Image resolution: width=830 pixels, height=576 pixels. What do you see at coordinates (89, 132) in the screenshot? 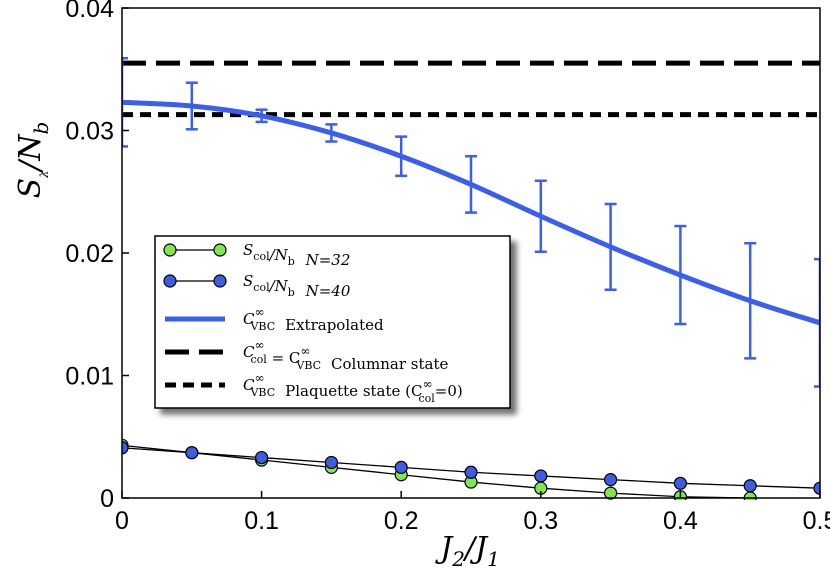
I see `y-tick-label: 0.03` at bounding box center [89, 132].